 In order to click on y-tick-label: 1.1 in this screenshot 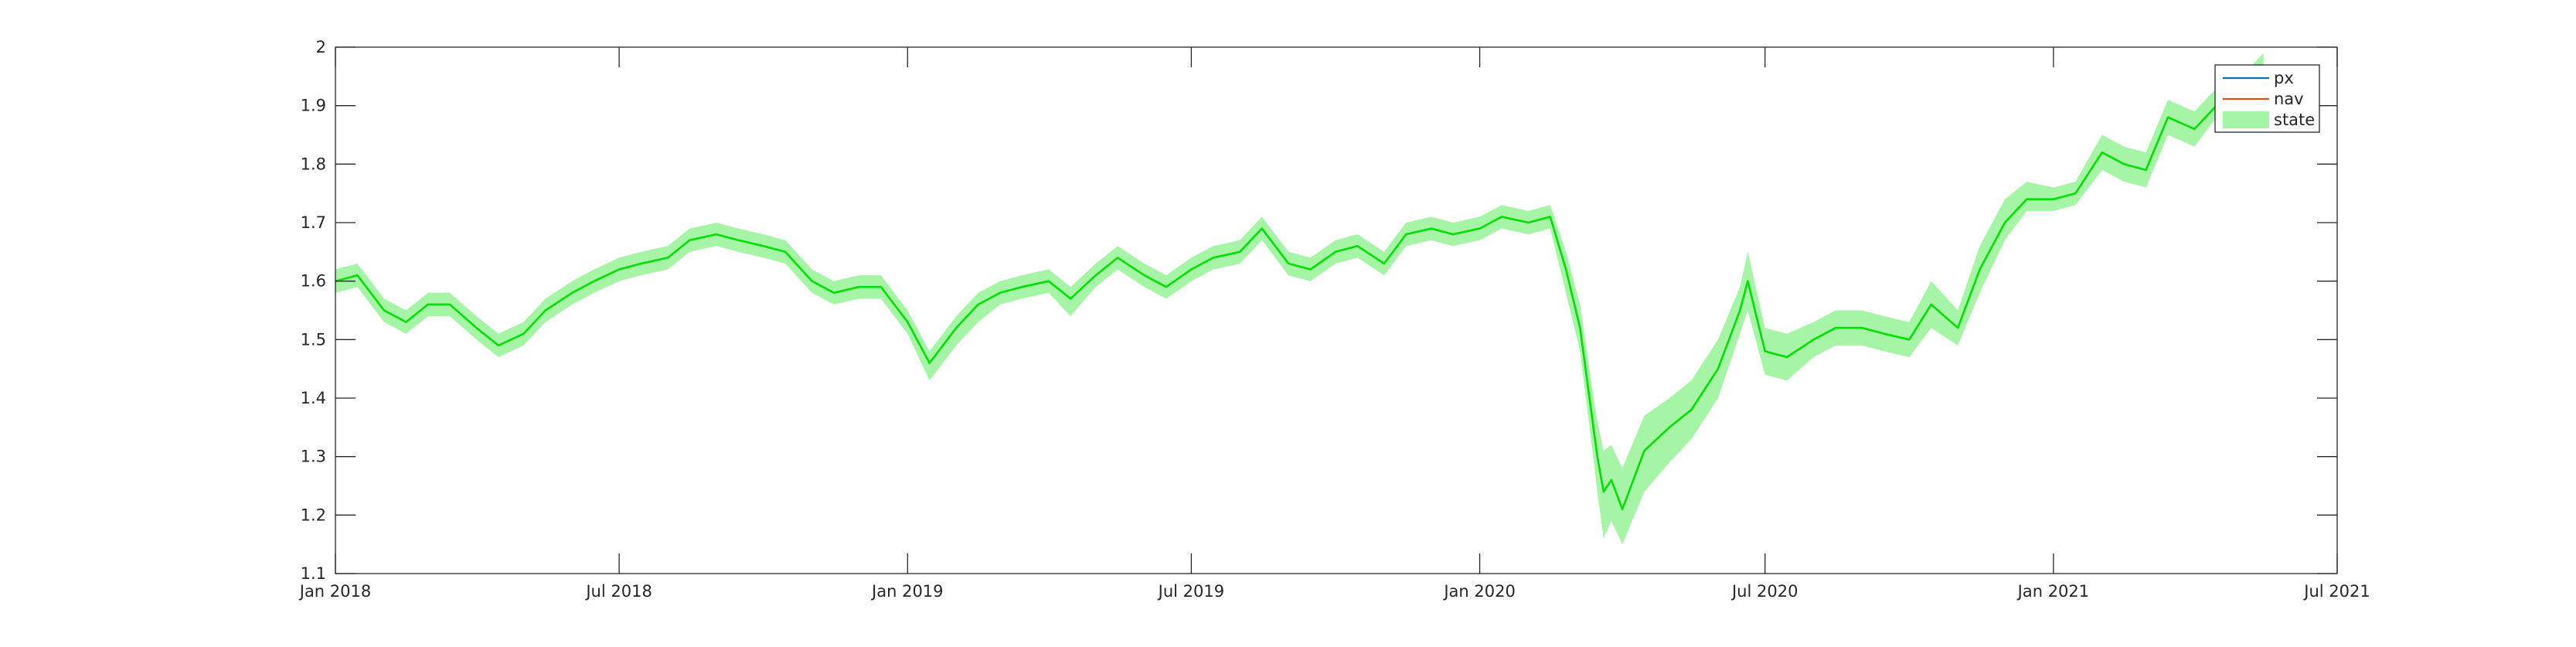, I will do `click(313, 573)`.